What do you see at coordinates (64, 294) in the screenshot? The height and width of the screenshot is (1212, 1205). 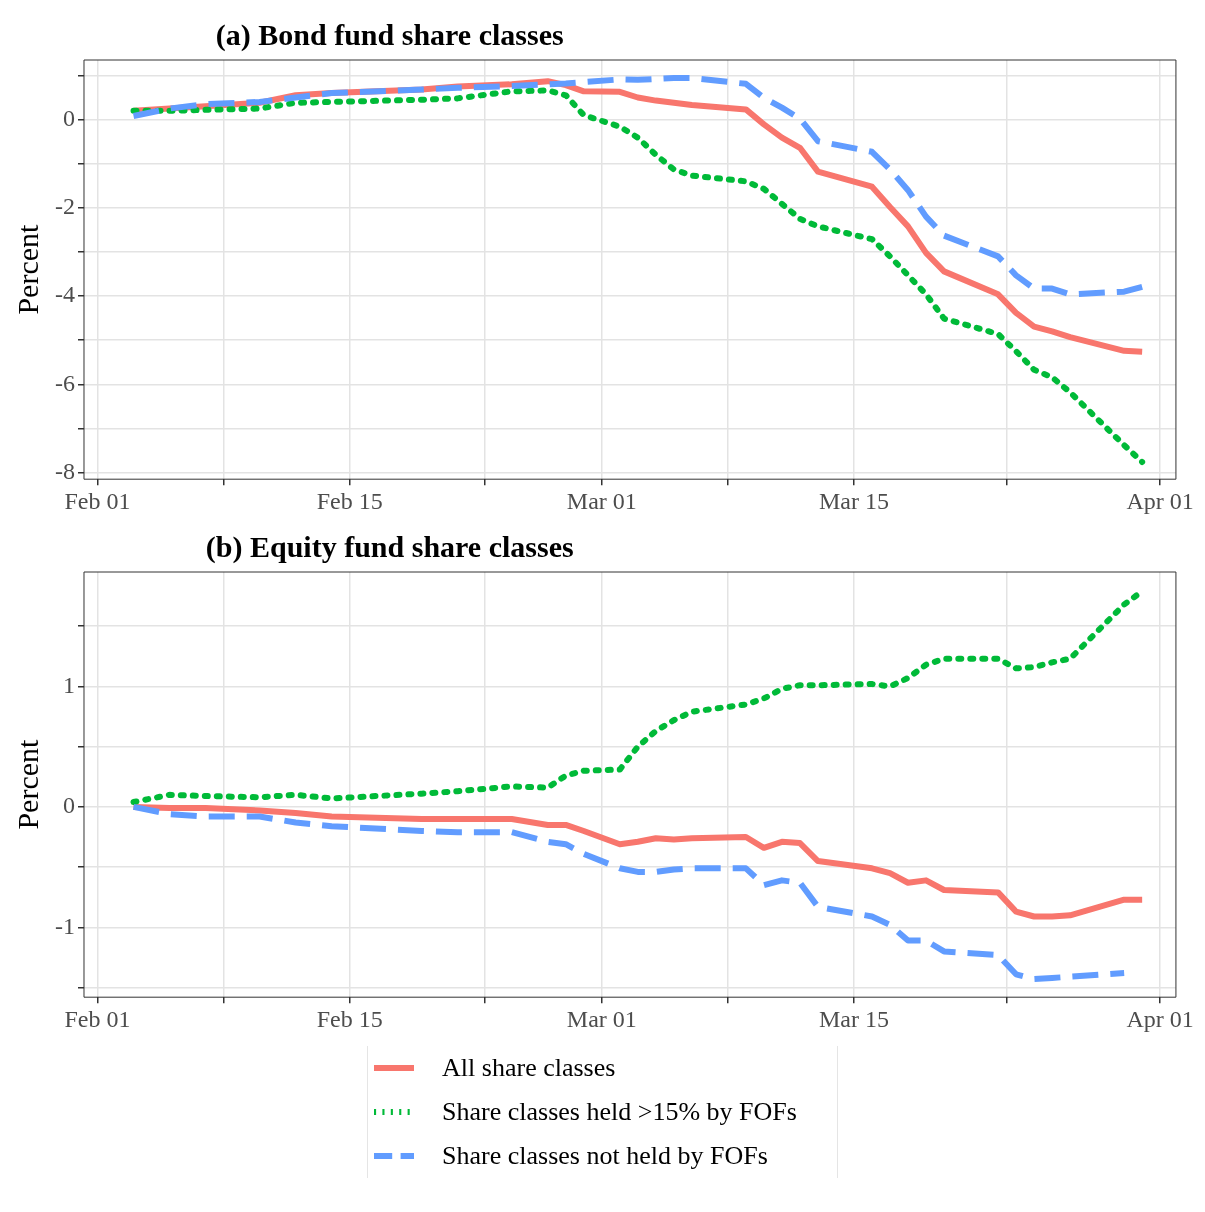 I see `y-tick-label: -4` at bounding box center [64, 294].